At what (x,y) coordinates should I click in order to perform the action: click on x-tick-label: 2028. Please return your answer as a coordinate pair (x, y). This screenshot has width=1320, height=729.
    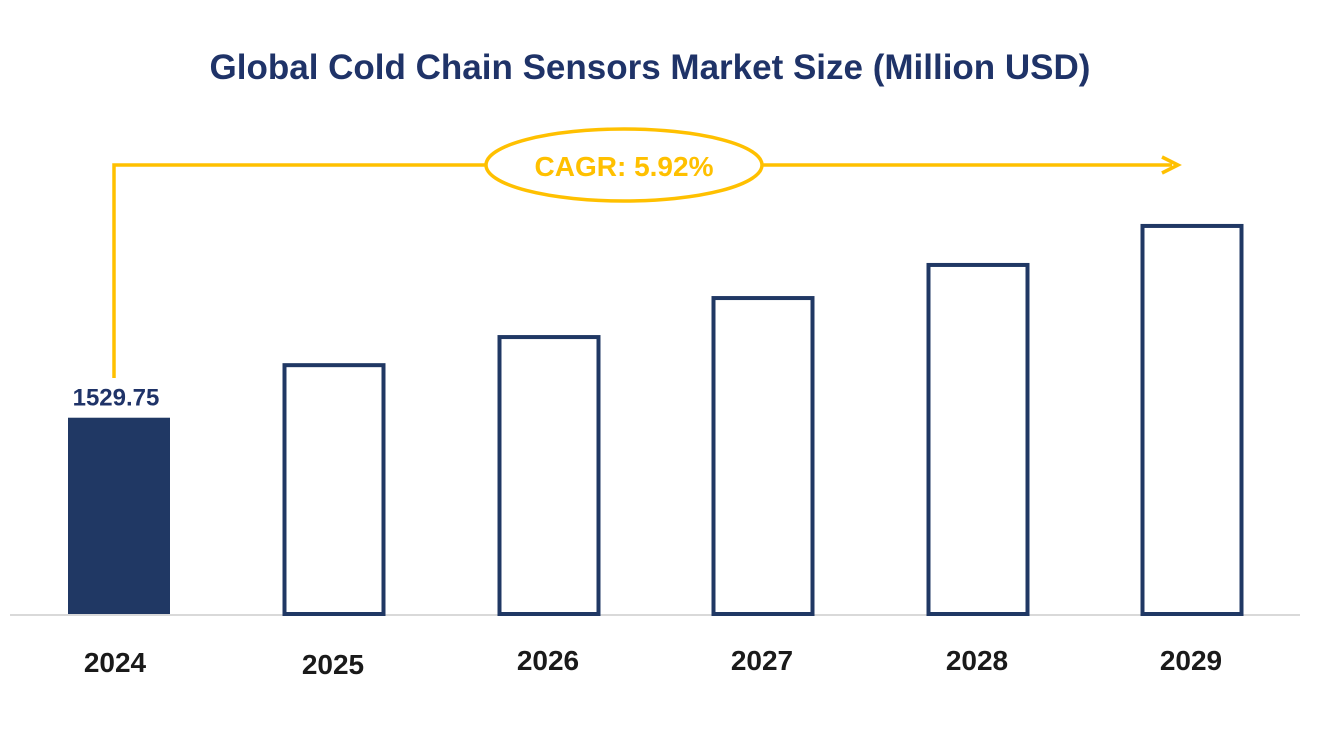
    Looking at the image, I should click on (977, 660).